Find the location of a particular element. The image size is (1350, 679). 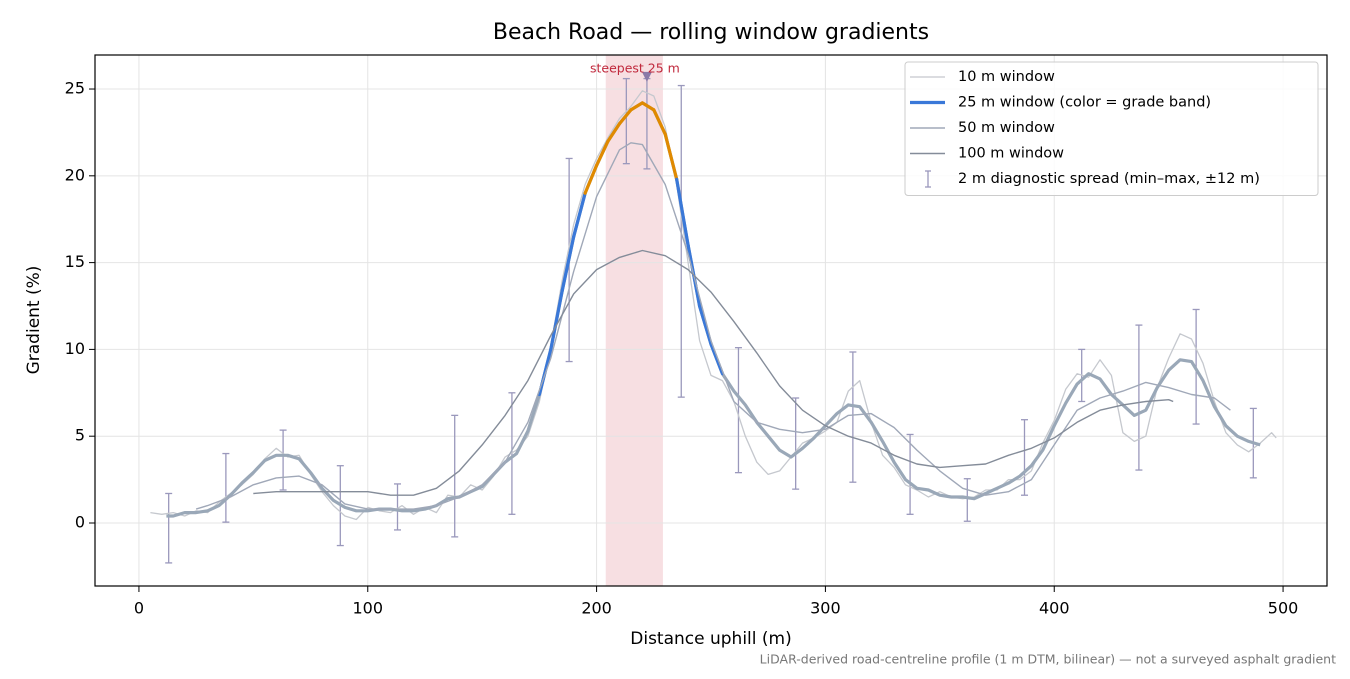

x-tick-label: 500 is located at coordinates (1283, 608).